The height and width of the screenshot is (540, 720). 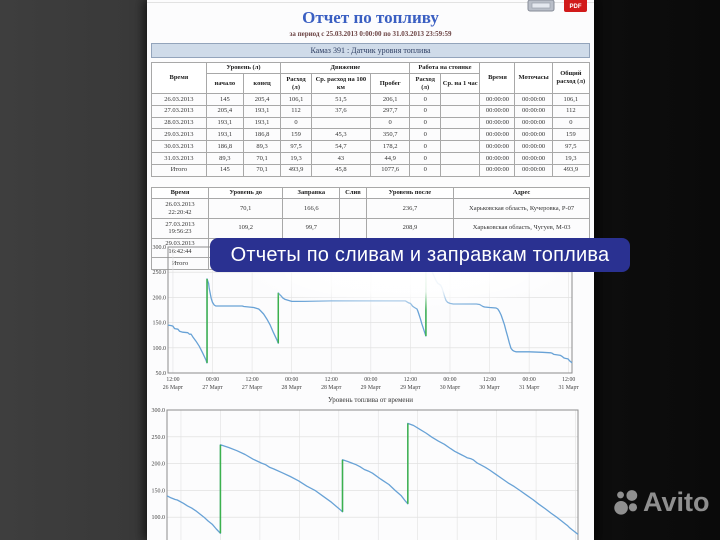 I want to click on cell: 70,1, so click(x=262, y=158).